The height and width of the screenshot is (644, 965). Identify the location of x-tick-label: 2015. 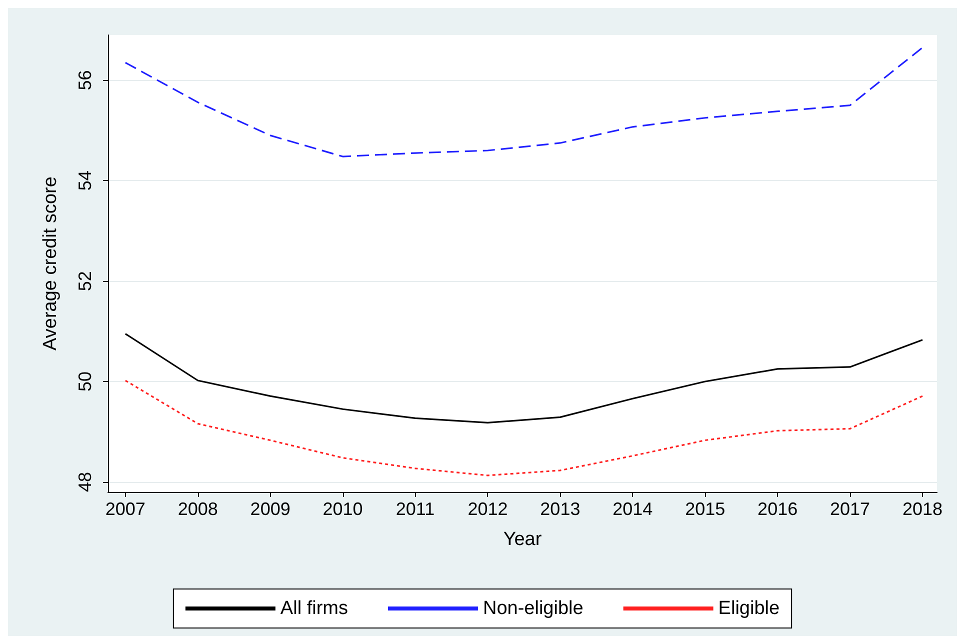
(705, 509).